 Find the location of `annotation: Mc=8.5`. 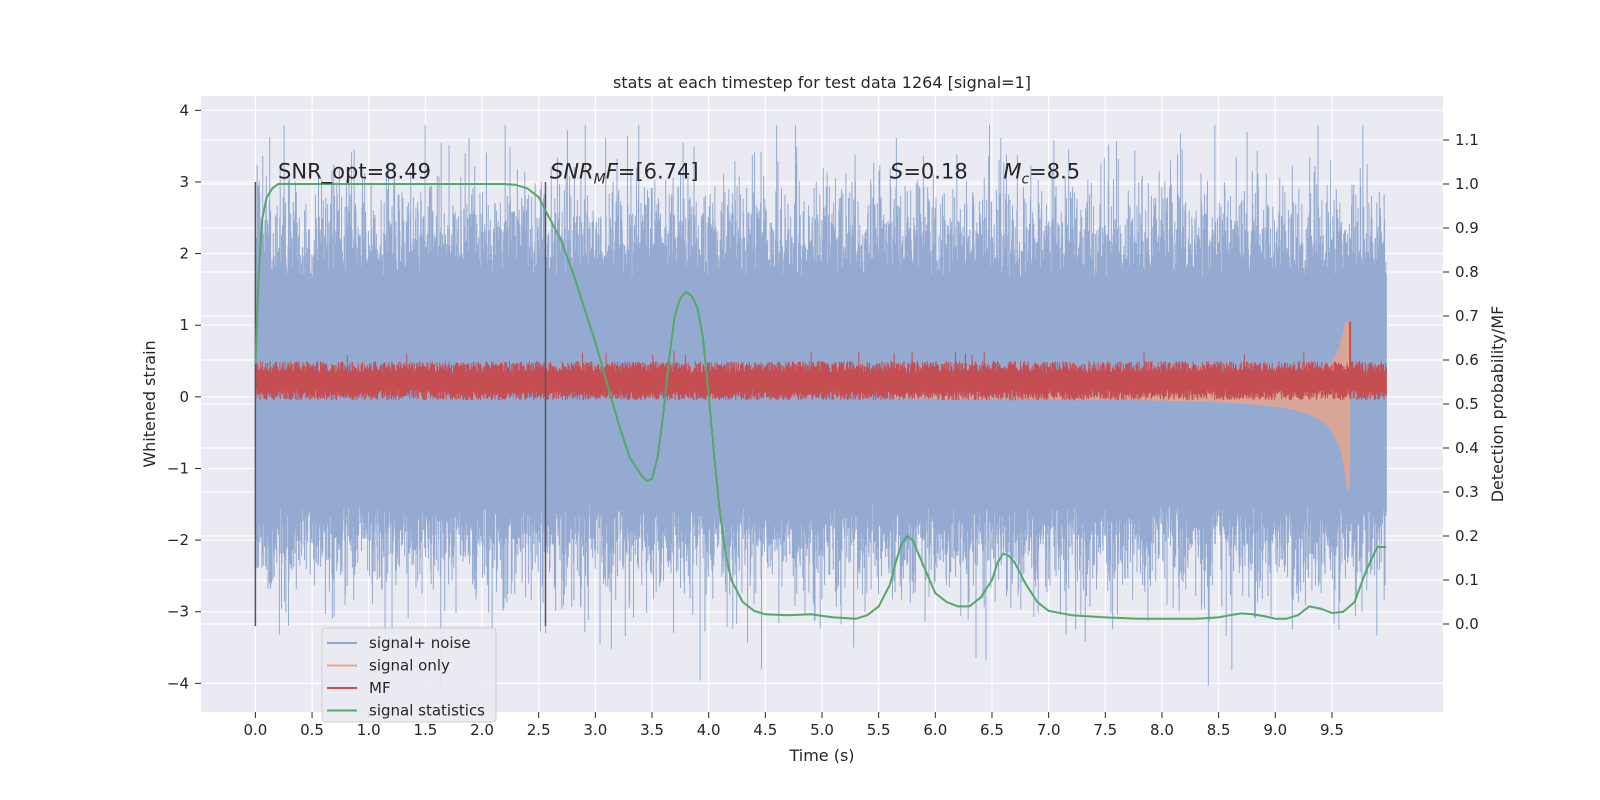

annotation: Mc=8.5 is located at coordinates (1041, 173).